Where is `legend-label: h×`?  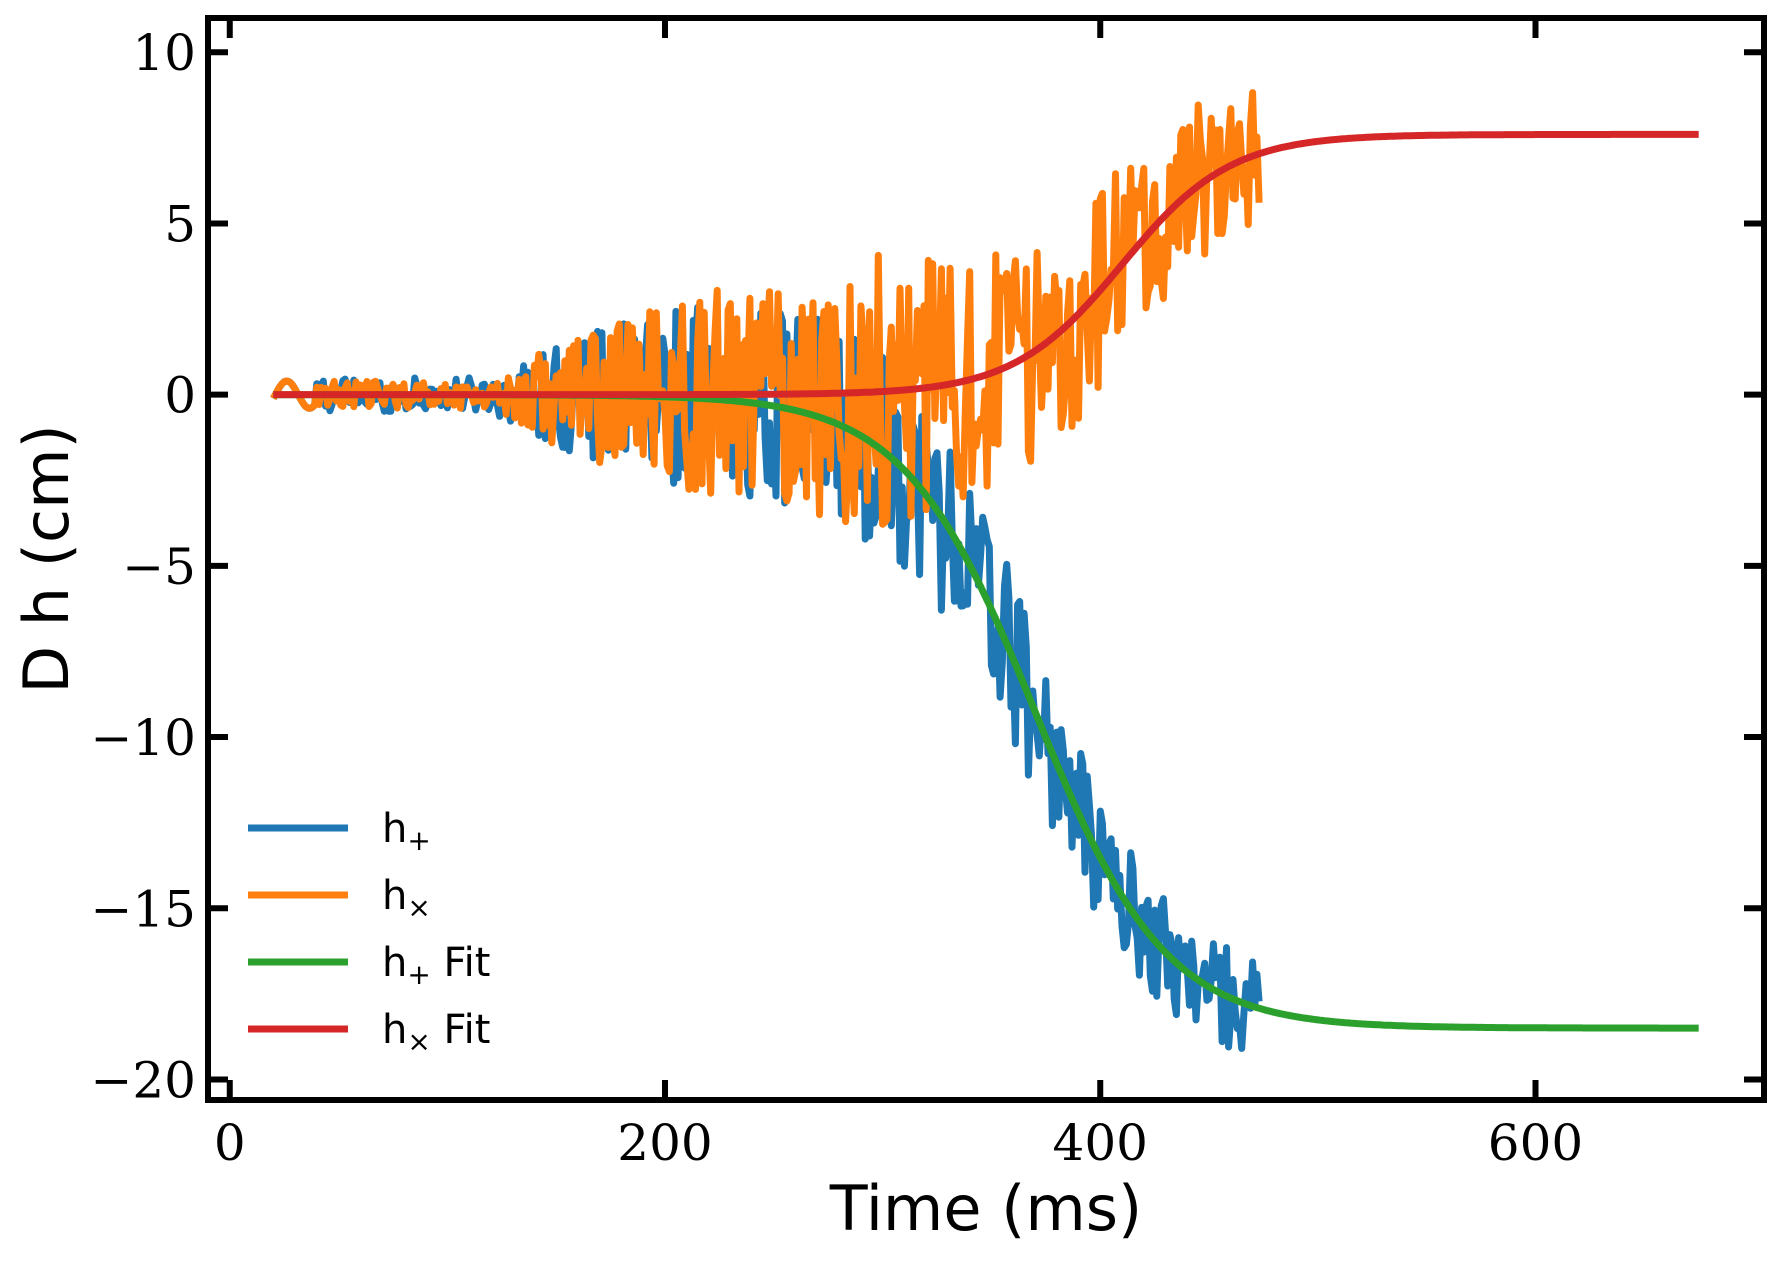
legend-label: h× is located at coordinates (406, 898).